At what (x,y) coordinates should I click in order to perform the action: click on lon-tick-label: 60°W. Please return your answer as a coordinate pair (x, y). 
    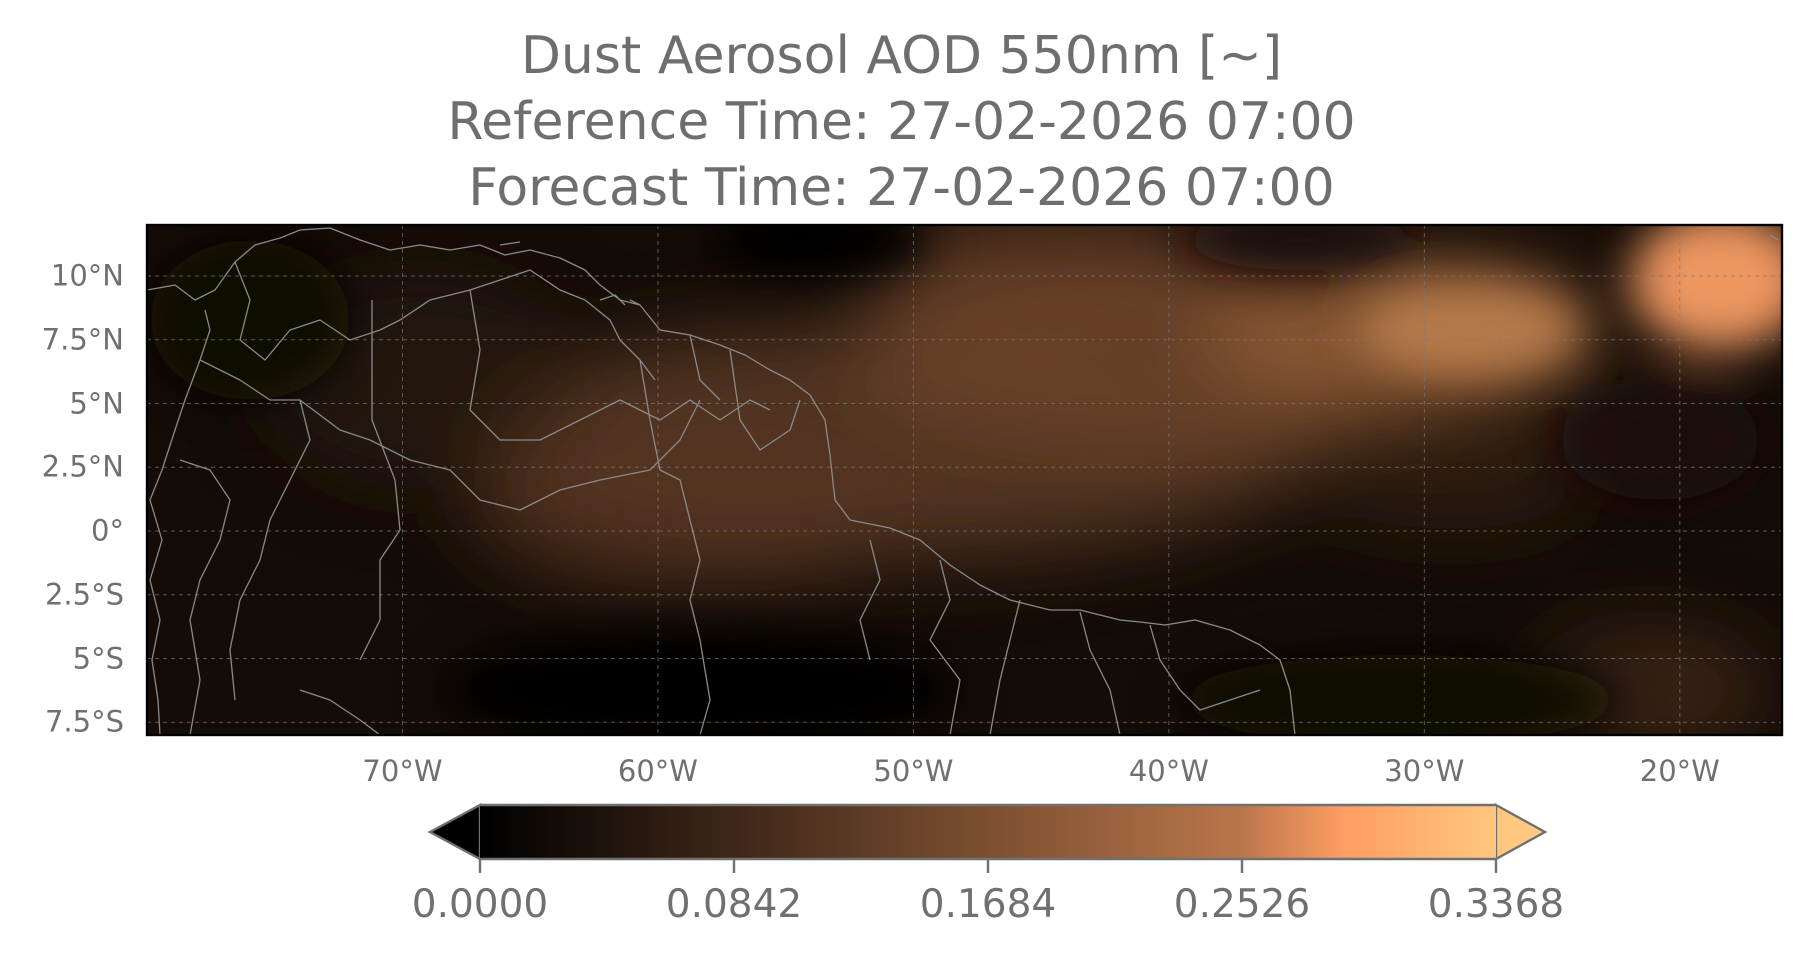
    Looking at the image, I should click on (657, 771).